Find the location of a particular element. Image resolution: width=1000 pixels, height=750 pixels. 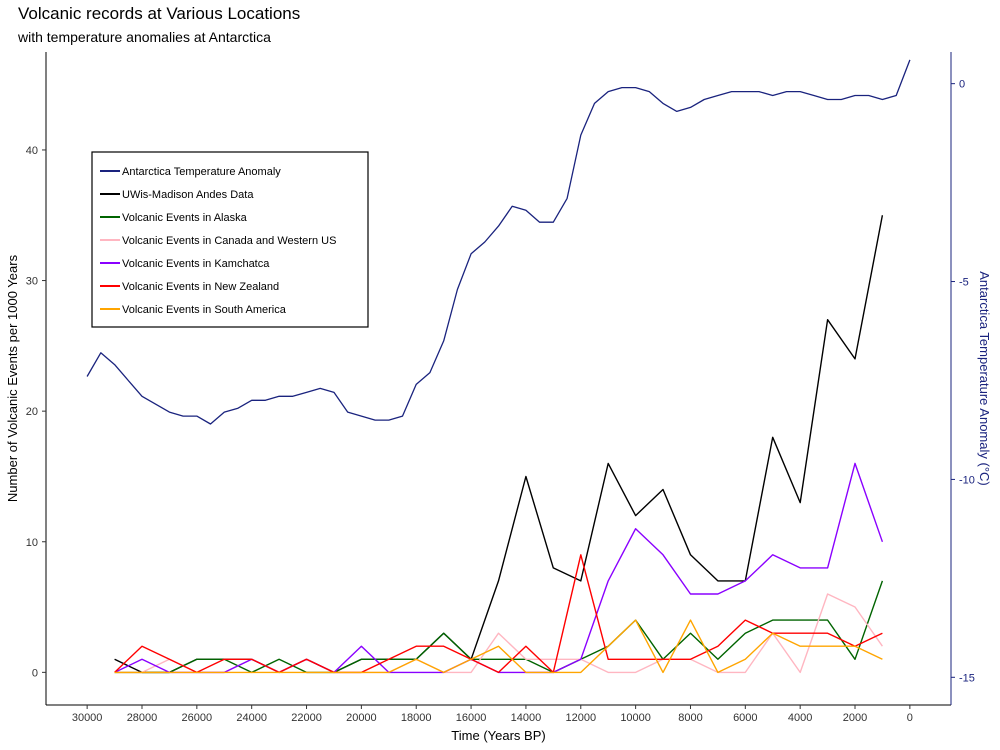

x-tick-label: 2000 is located at coordinates (855, 718).